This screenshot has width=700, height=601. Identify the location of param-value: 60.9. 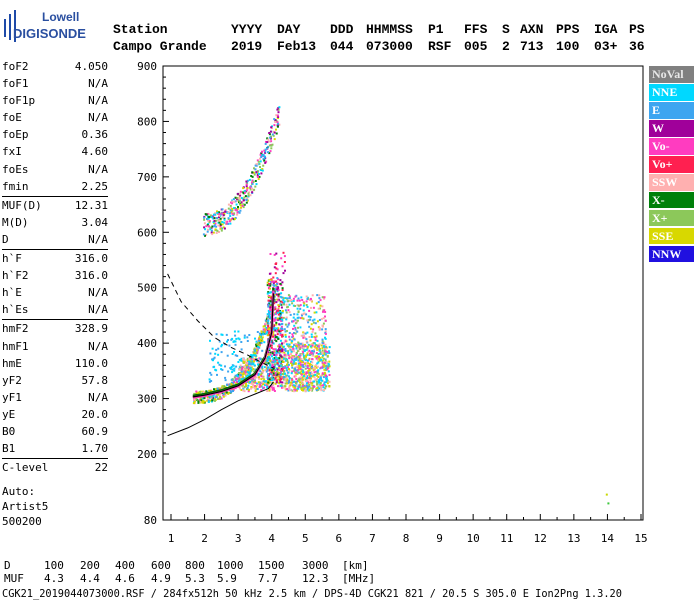
(95, 431).